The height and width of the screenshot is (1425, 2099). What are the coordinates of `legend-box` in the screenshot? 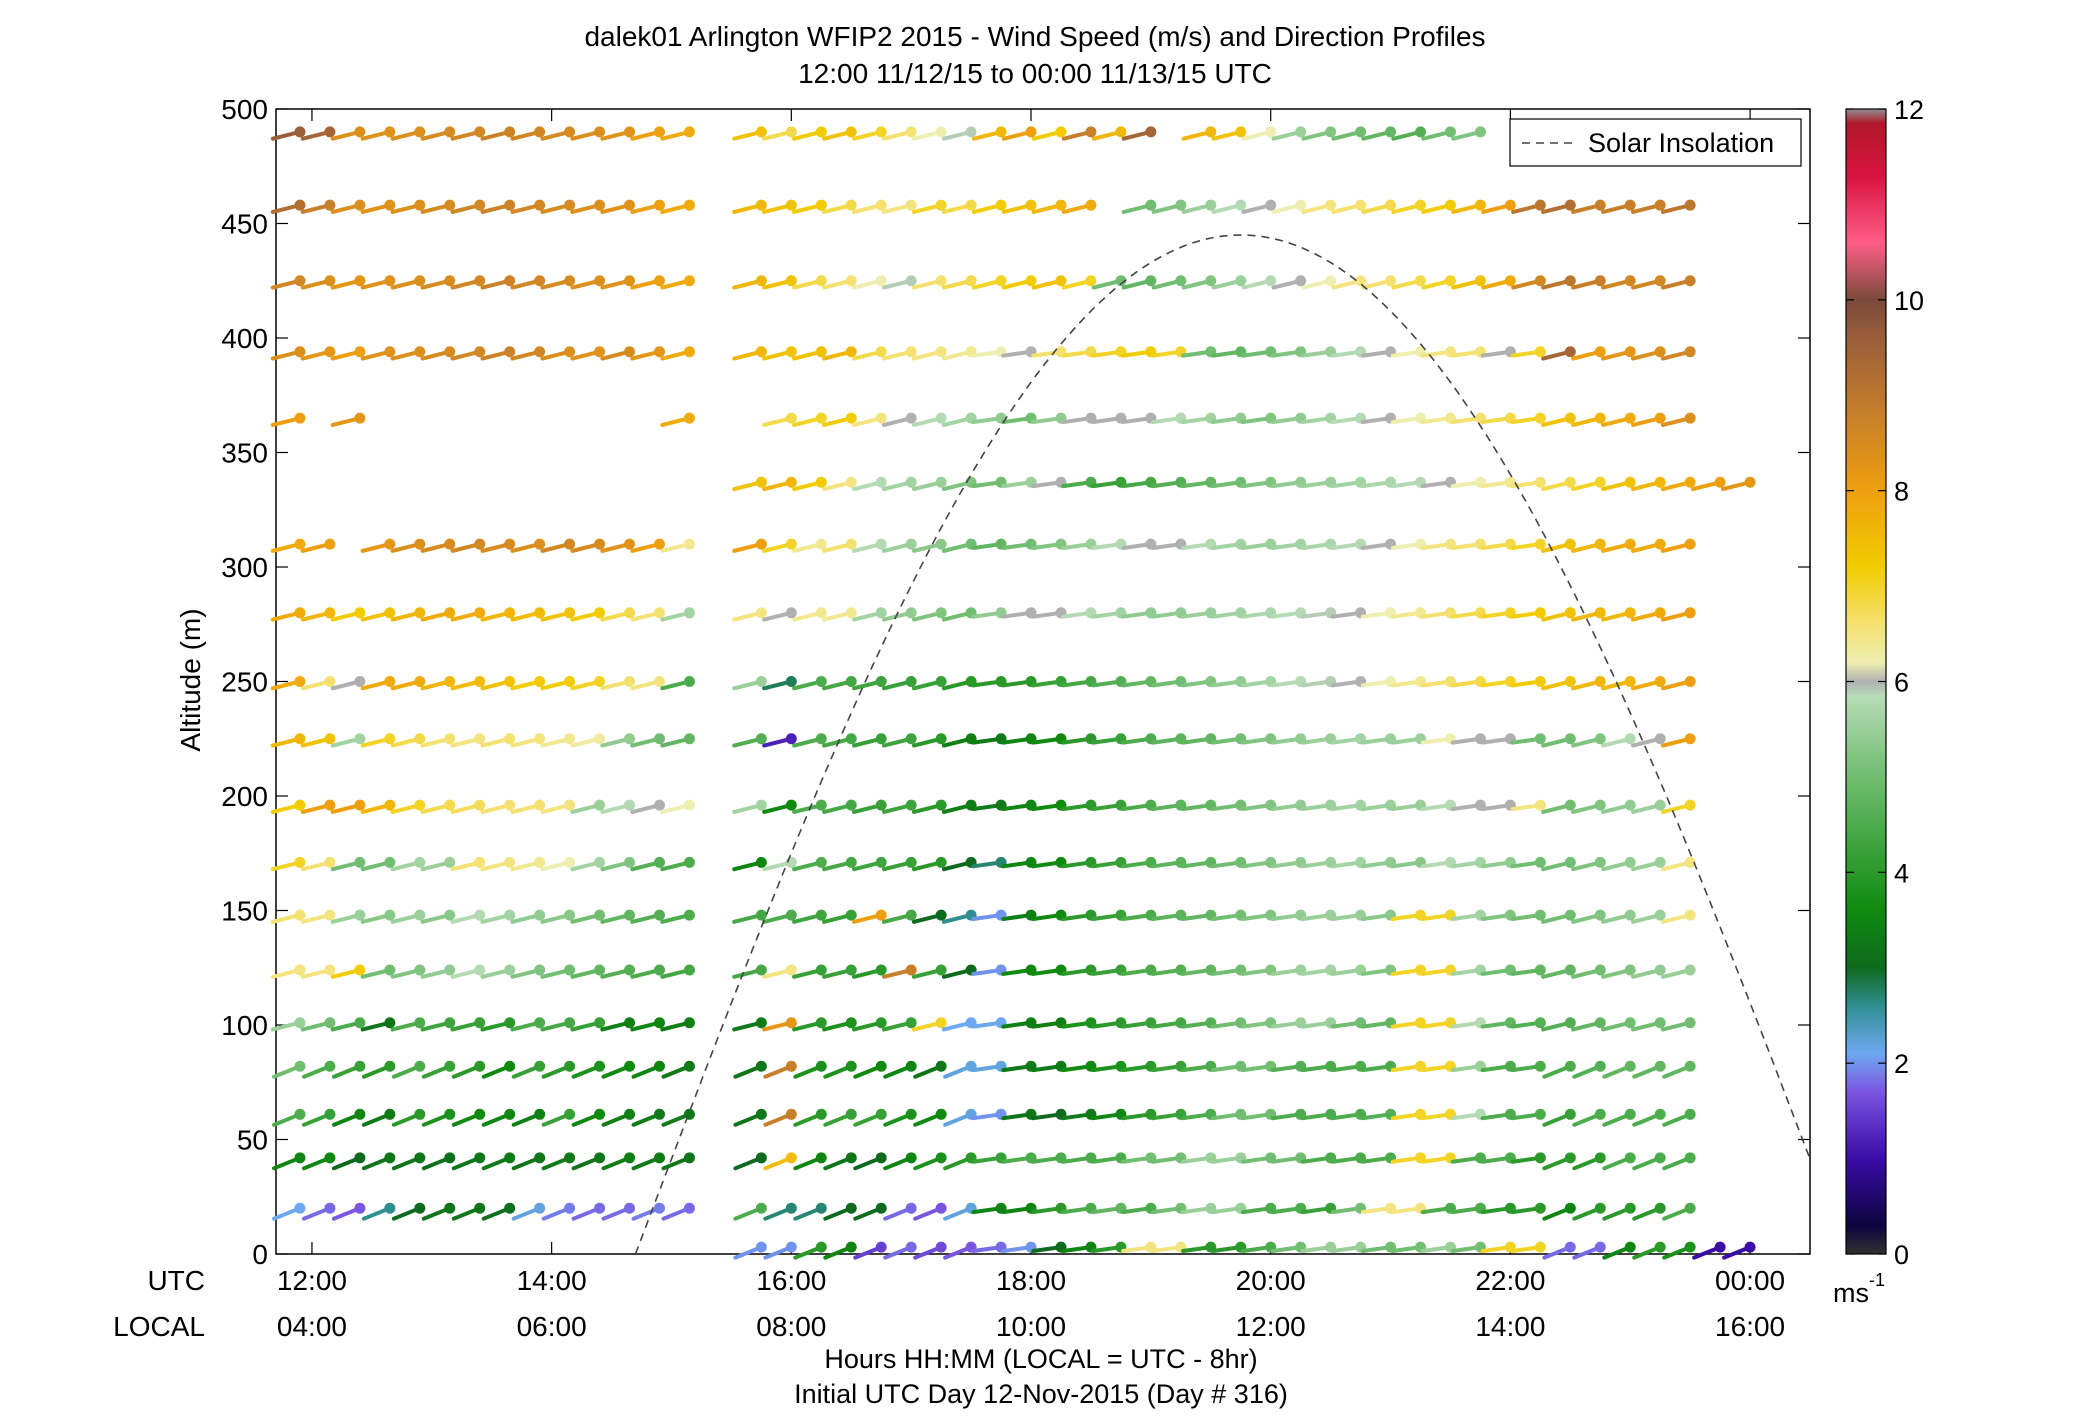 It's located at (1655, 142).